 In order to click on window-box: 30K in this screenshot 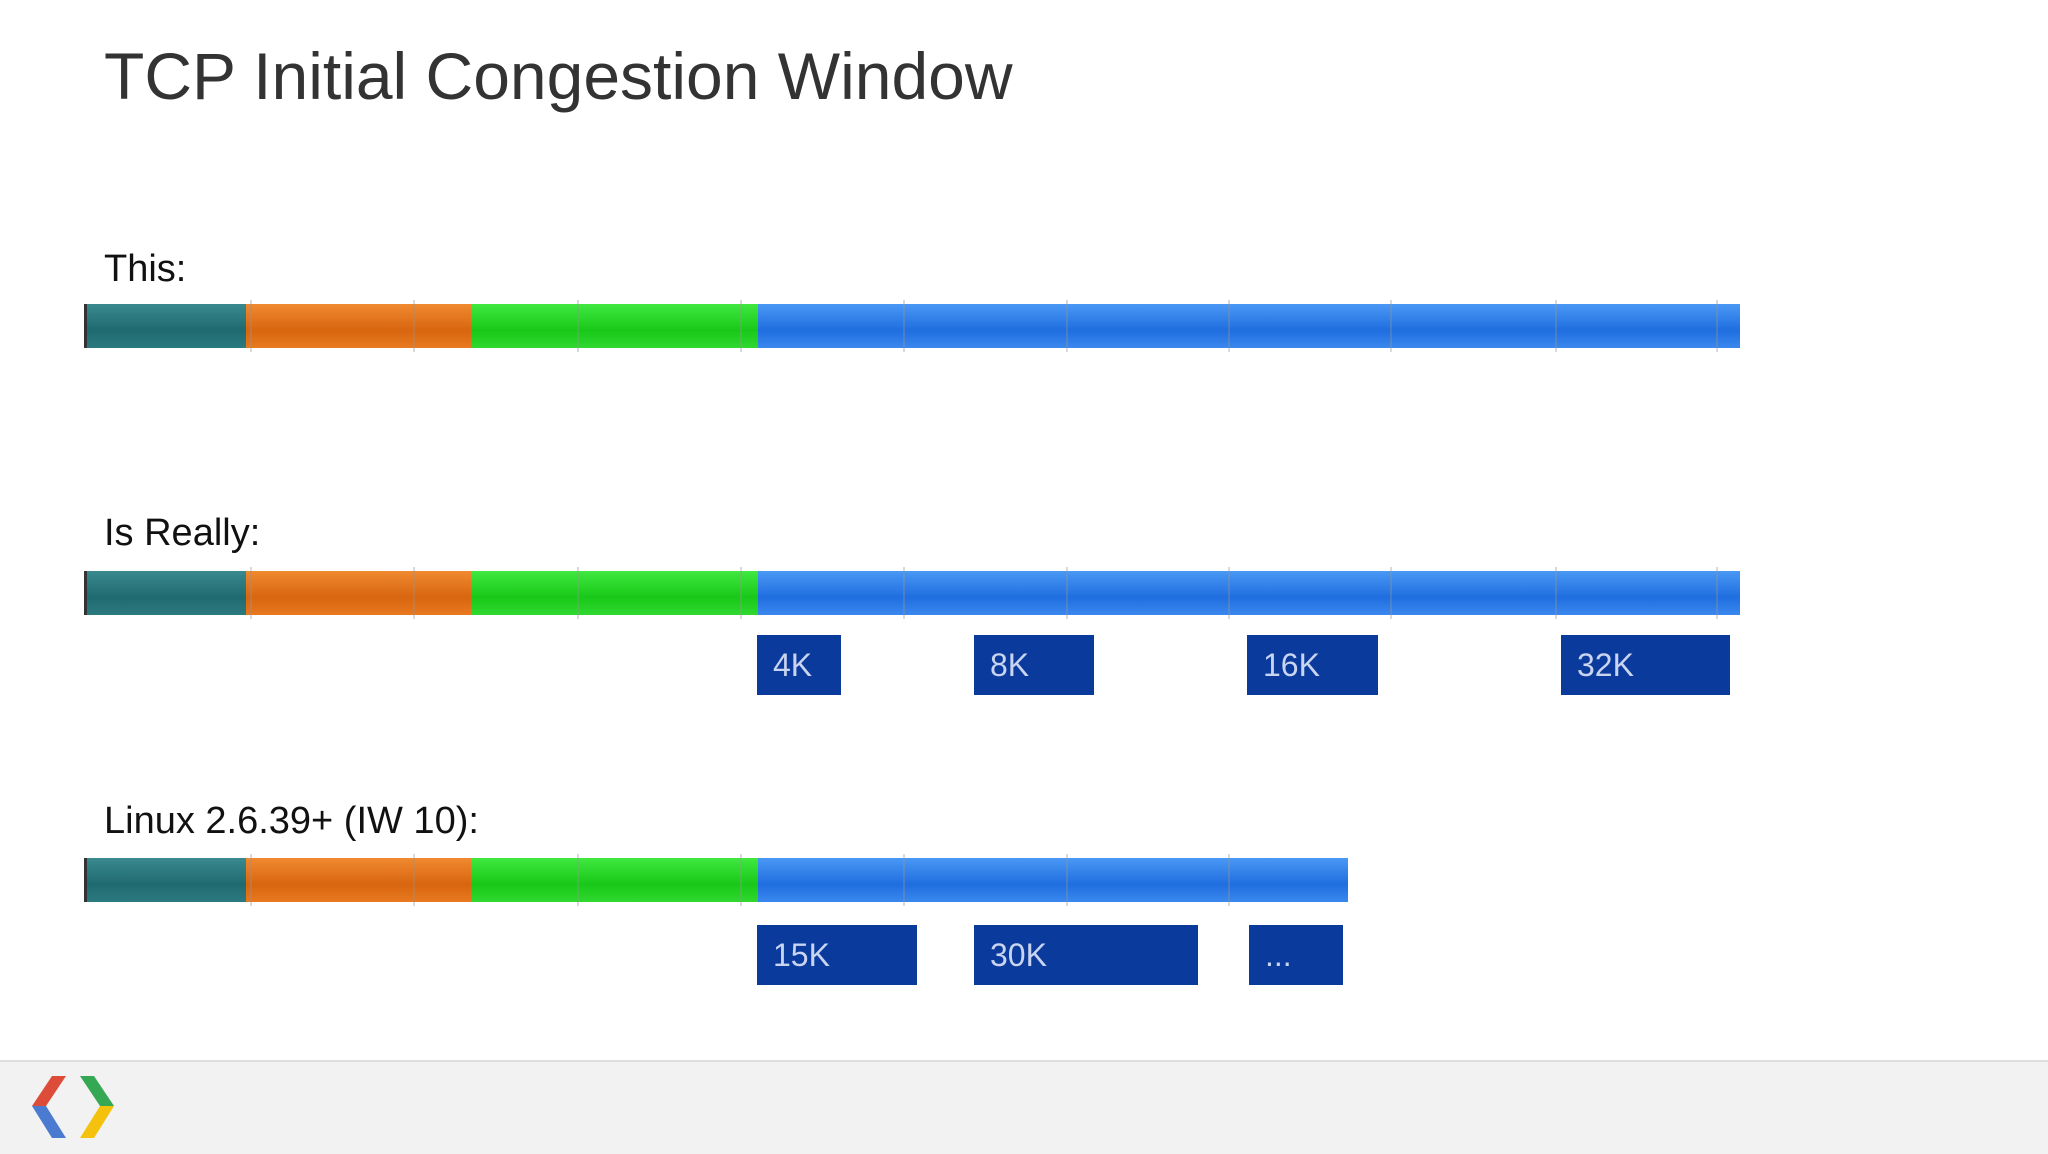, I will do `click(1086, 955)`.